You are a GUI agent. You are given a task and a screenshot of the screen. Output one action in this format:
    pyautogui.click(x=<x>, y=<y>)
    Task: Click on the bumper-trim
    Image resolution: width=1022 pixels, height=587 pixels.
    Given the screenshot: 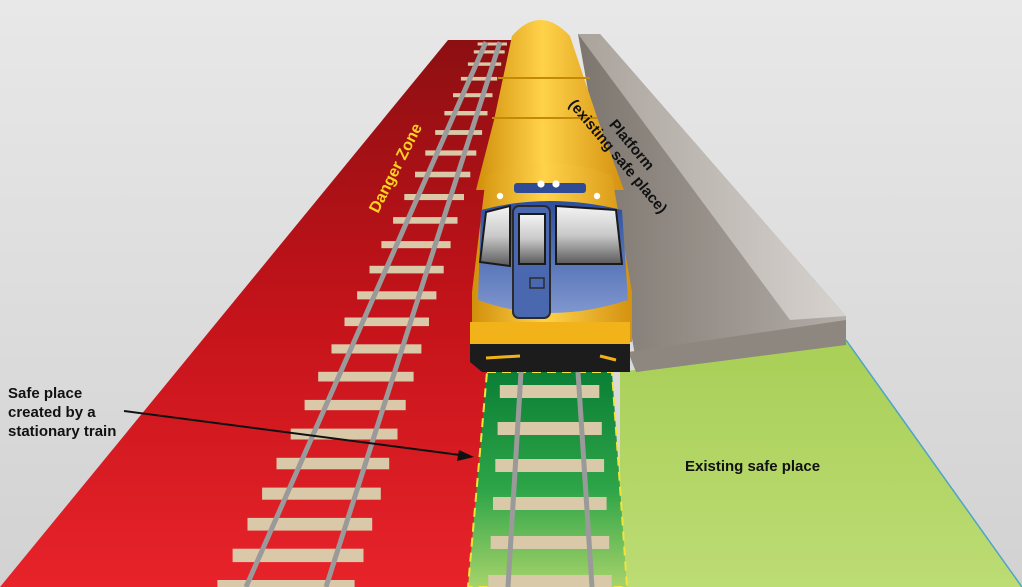 What is the action you would take?
    pyautogui.click(x=551, y=358)
    